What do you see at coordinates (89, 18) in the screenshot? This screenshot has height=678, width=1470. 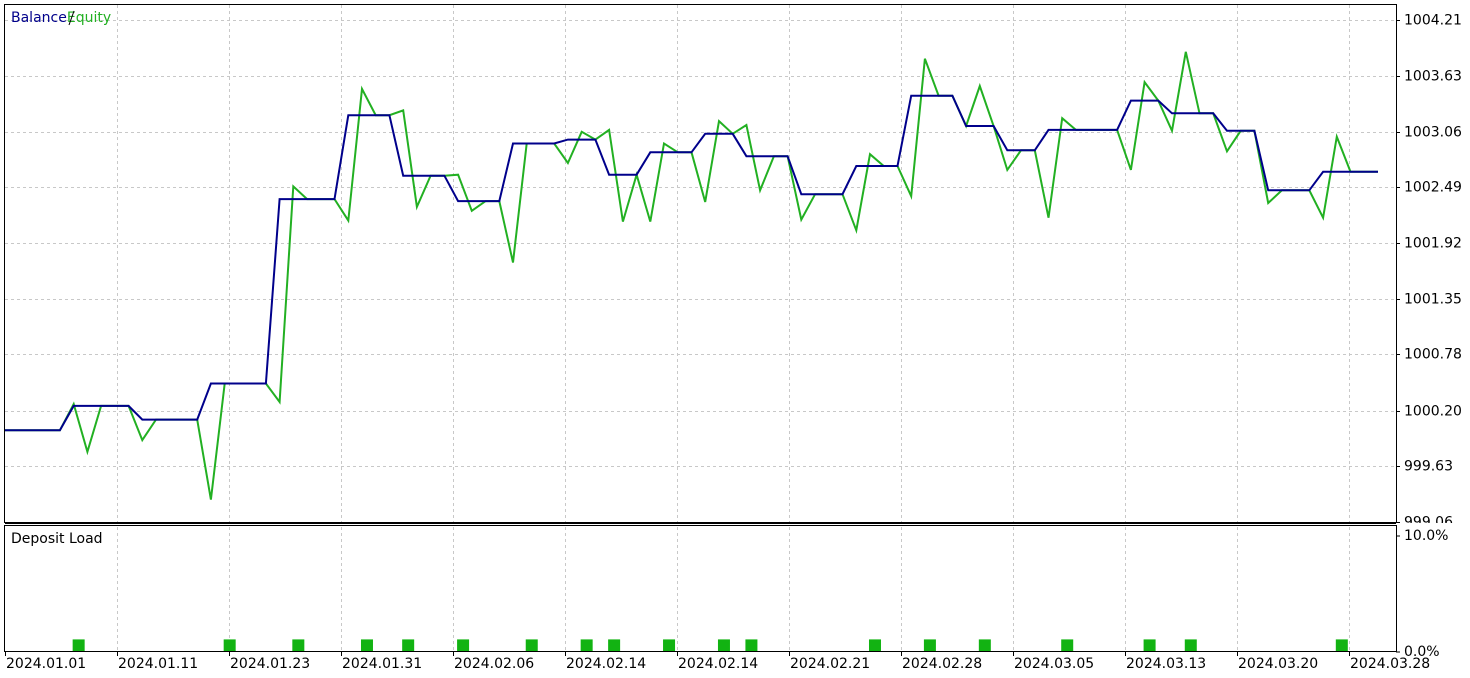 I see `legend-entry: Equity` at bounding box center [89, 18].